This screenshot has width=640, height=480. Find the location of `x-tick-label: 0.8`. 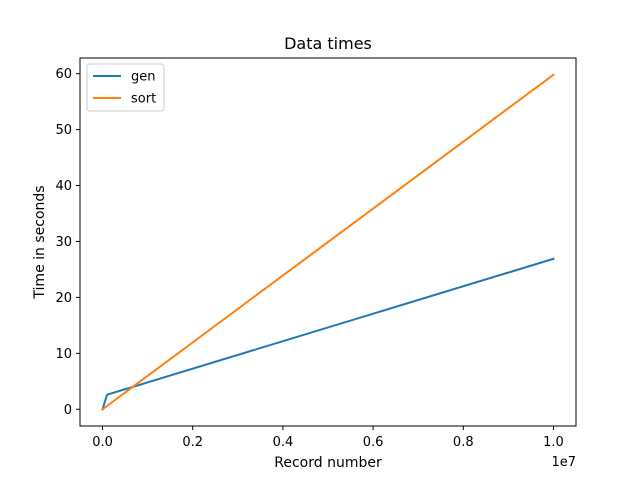

x-tick-label: 0.8 is located at coordinates (463, 442).